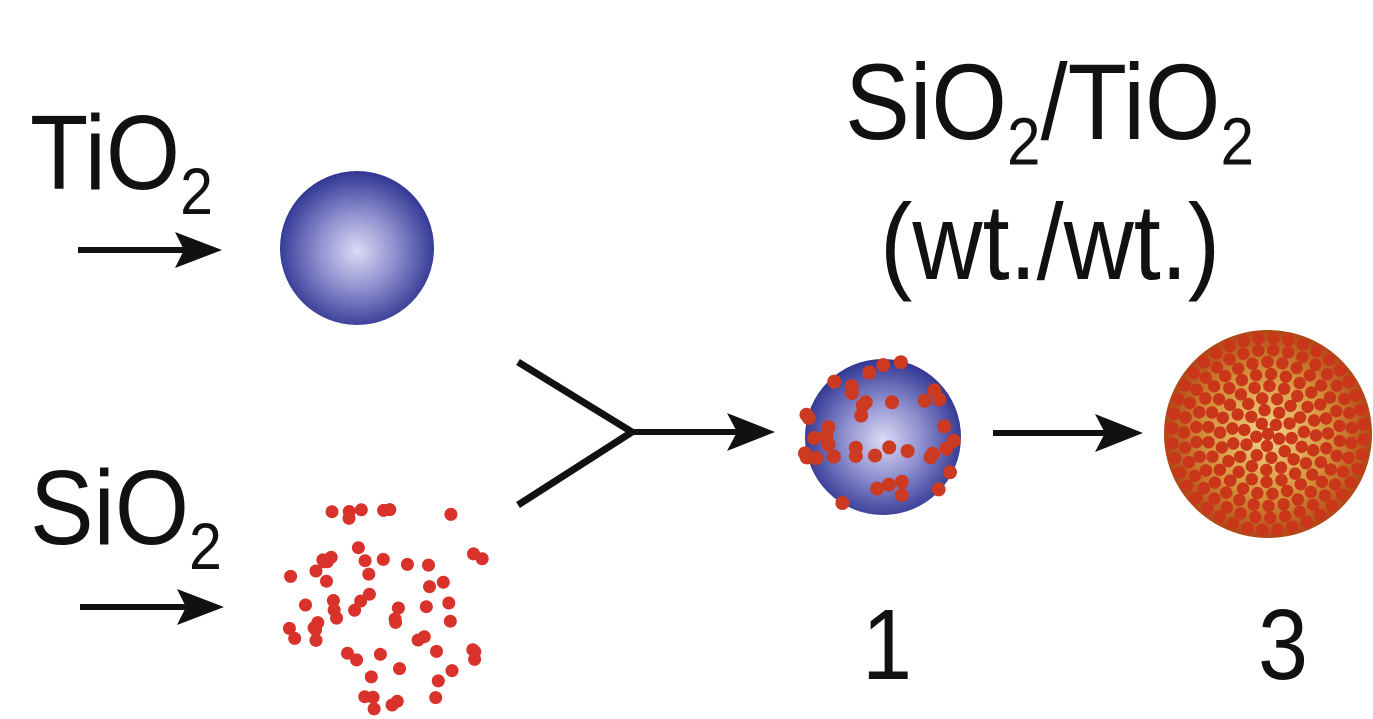 This screenshot has height=719, width=1373. I want to click on tio2-label-subscript: 2, so click(197, 191).